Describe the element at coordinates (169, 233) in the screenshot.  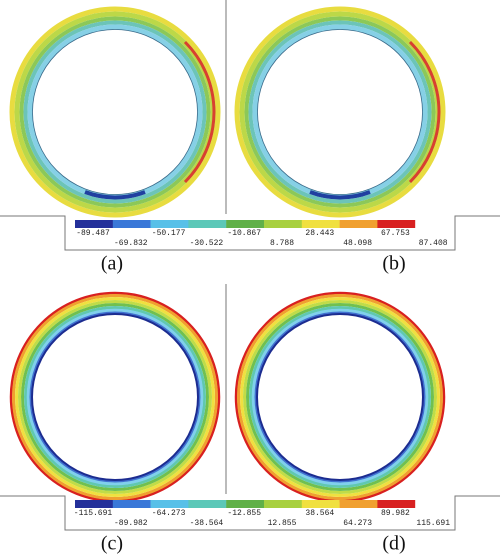
I see `colorbar-label: -50.177` at that location.